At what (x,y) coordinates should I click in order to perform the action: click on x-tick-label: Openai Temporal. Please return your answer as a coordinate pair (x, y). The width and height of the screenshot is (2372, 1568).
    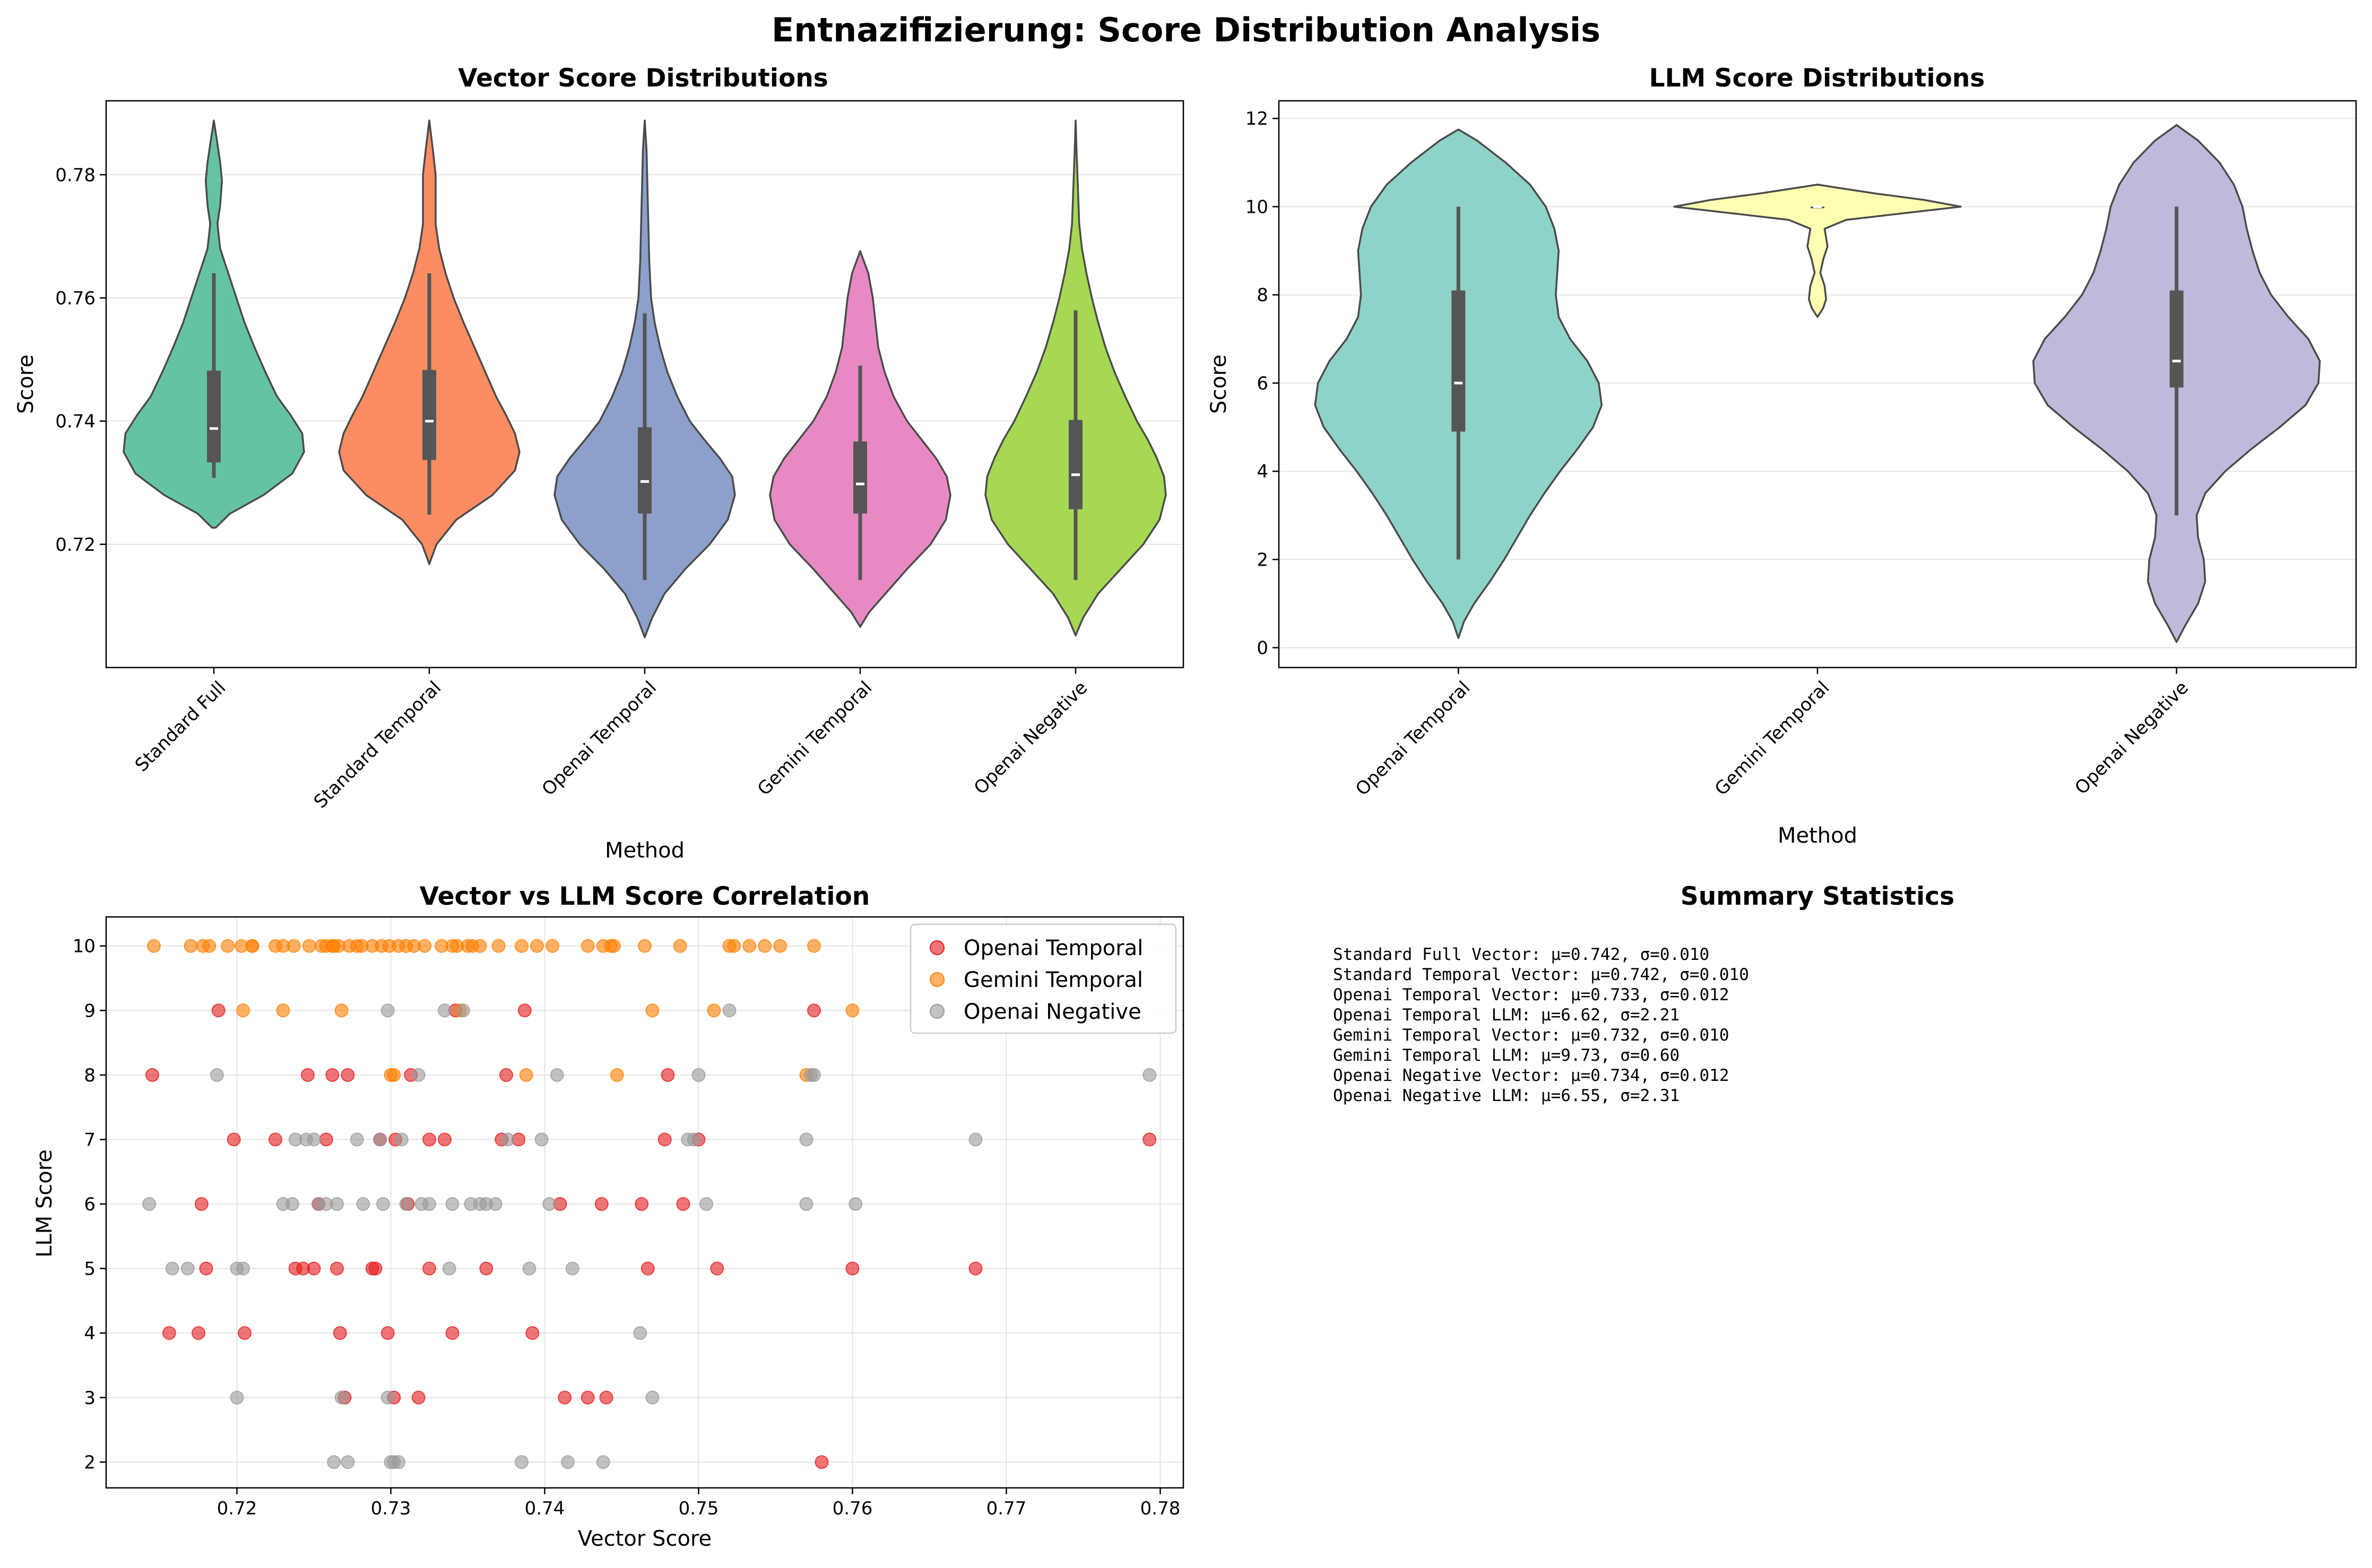
    Looking at the image, I should click on (599, 738).